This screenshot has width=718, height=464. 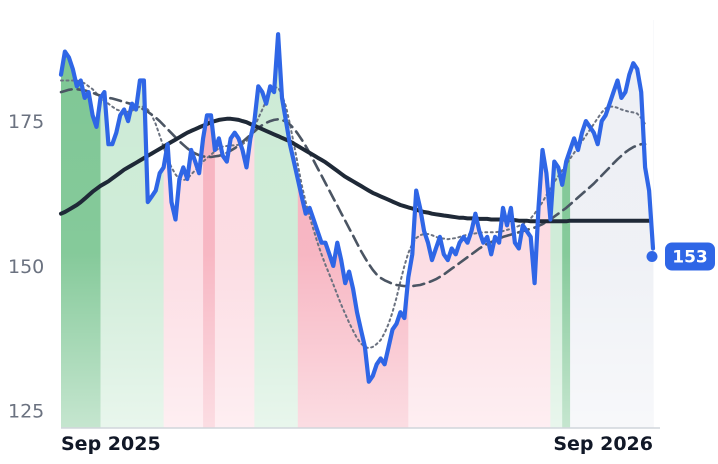 I want to click on x-tick-label: Sep 2026, so click(x=603, y=444).